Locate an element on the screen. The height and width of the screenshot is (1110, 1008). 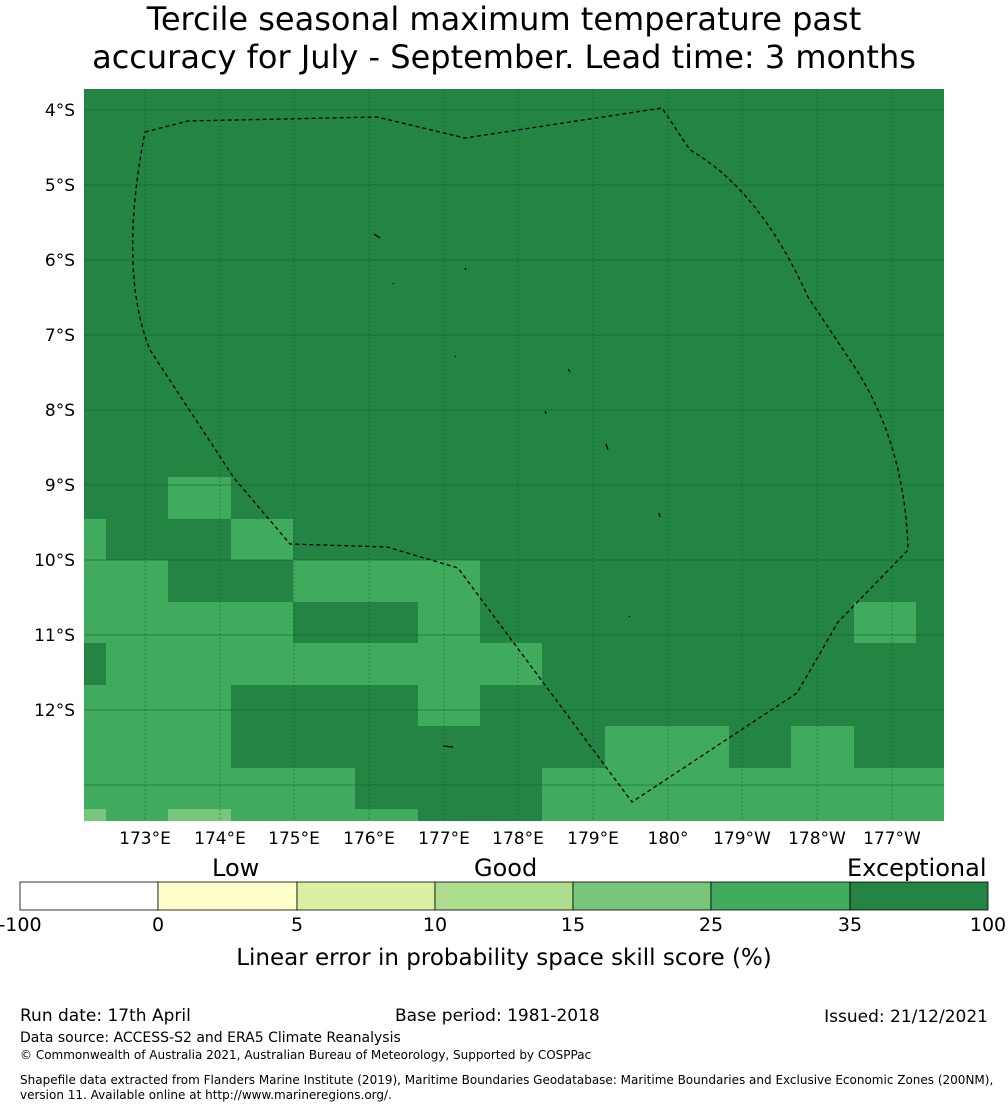
island-nanumea is located at coordinates (377, 236).